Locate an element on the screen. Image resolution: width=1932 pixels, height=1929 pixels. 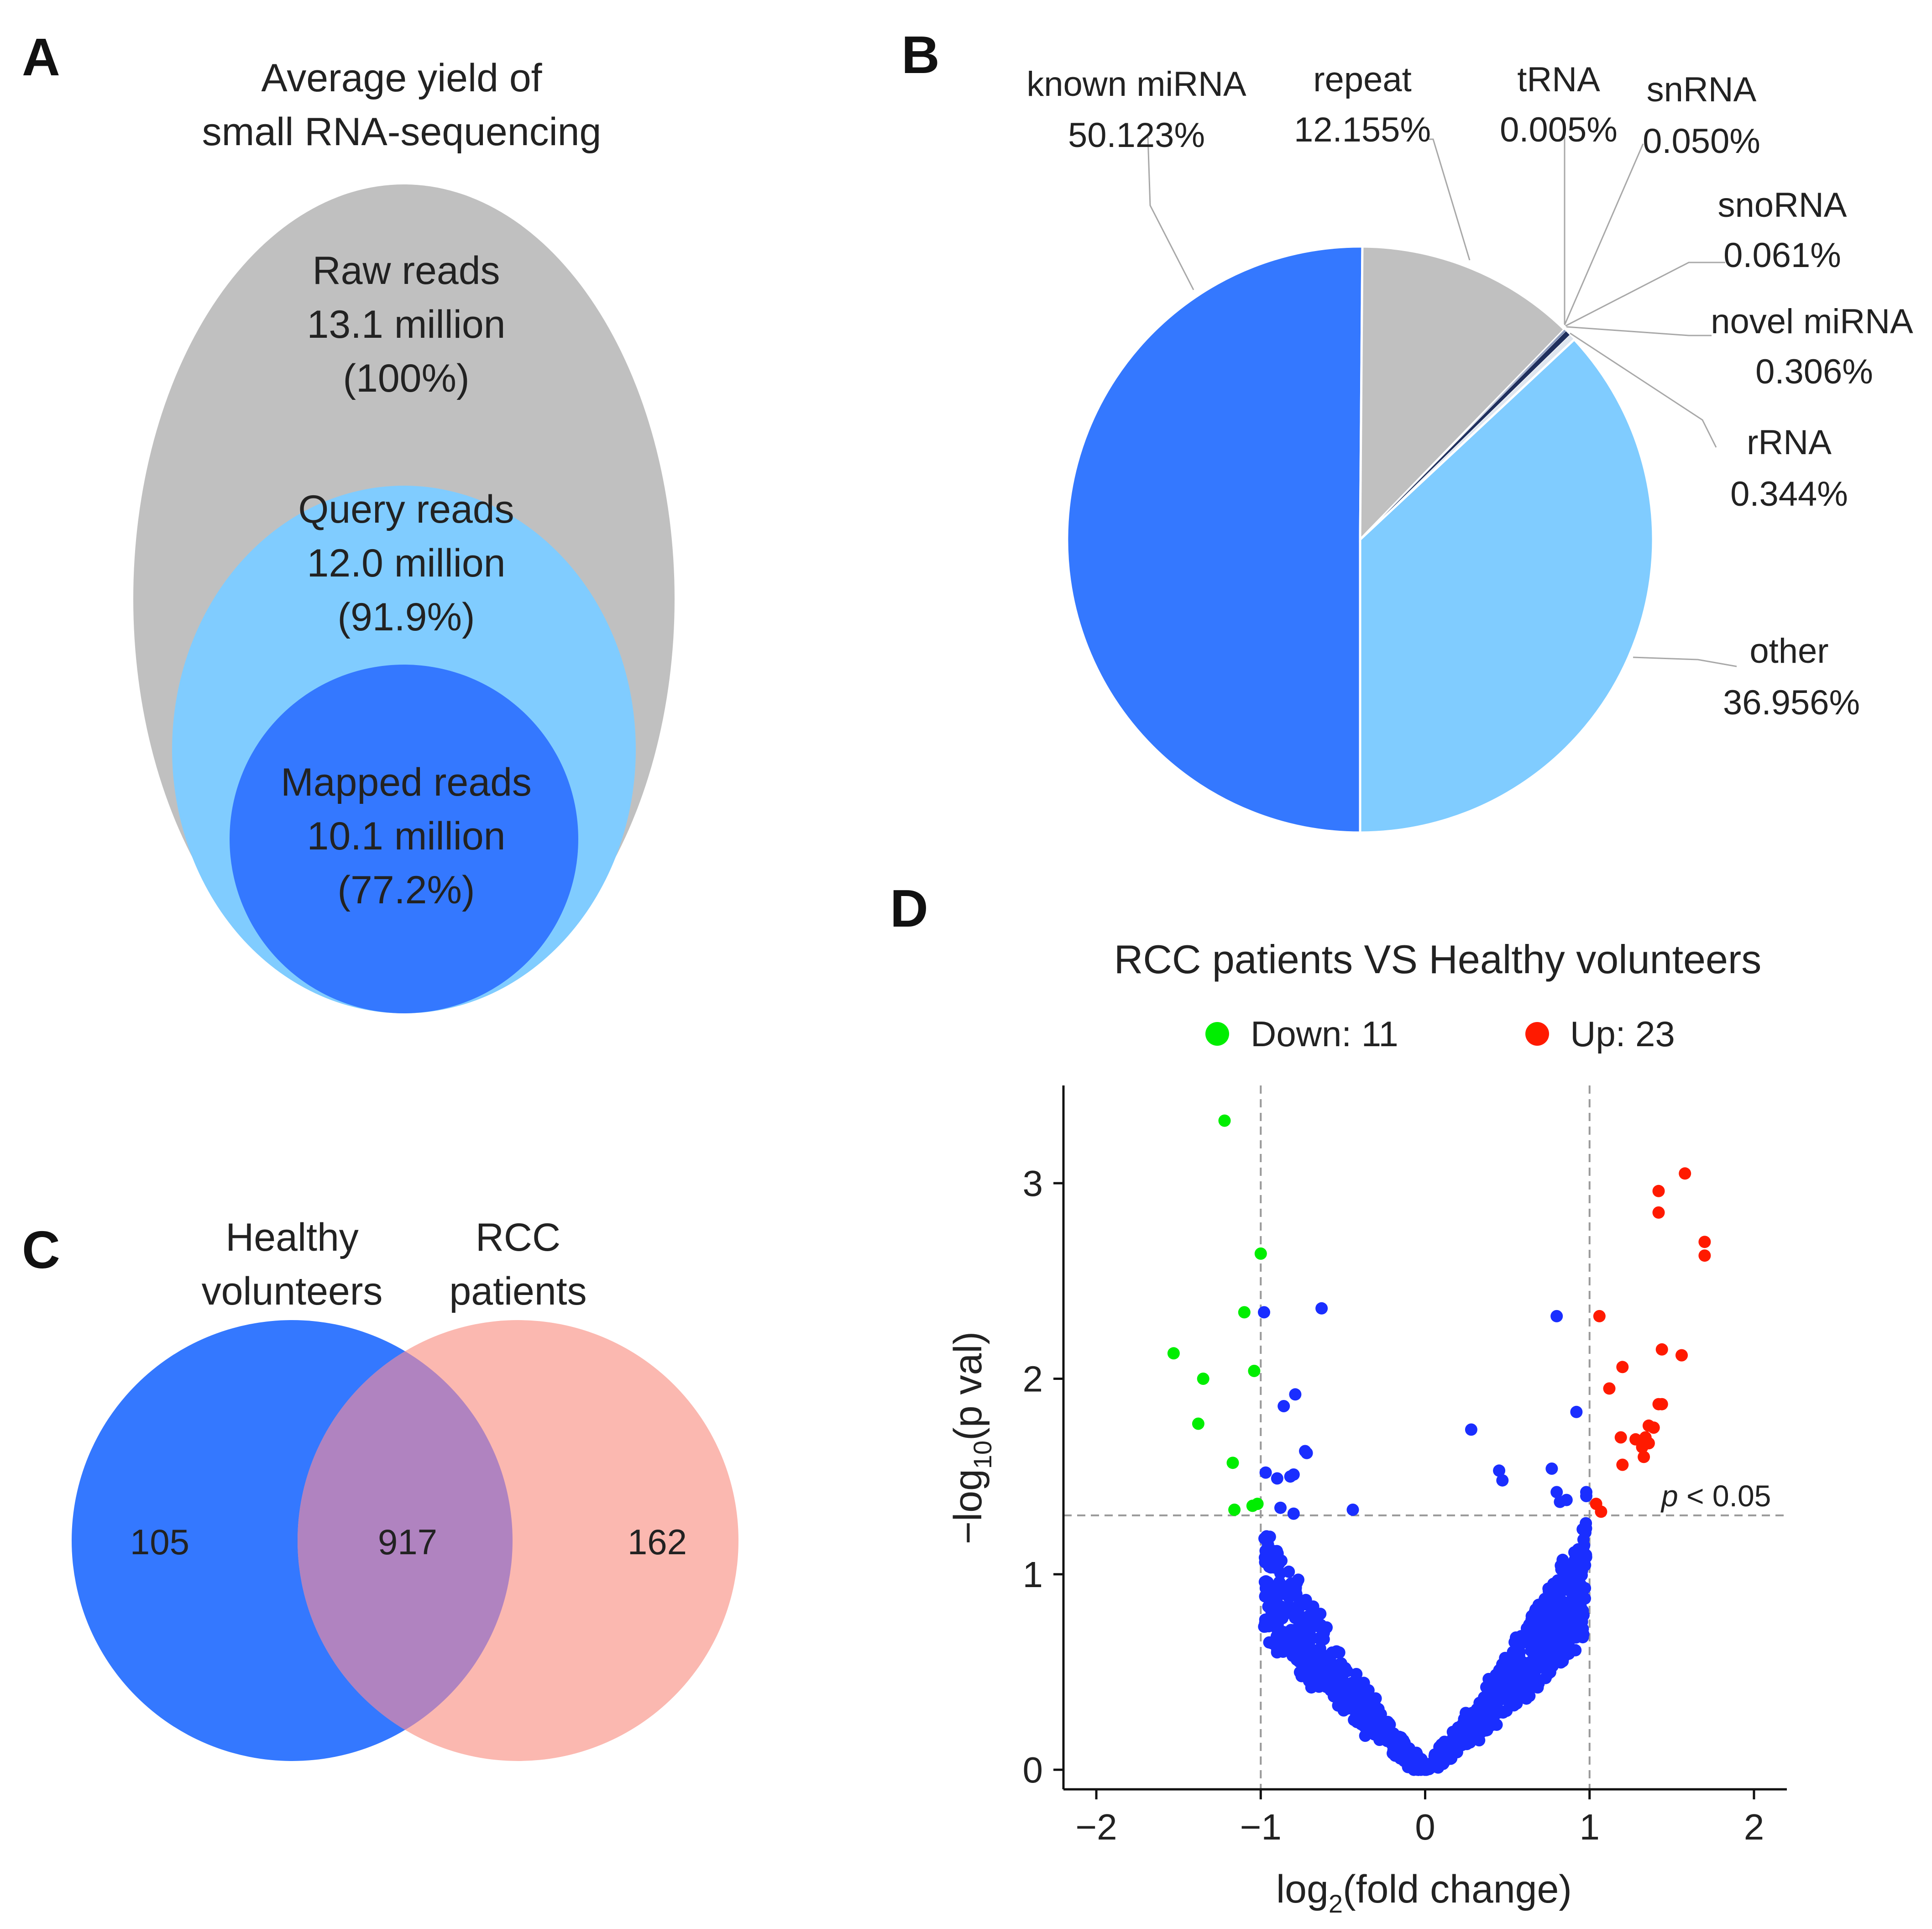
down-regulated-points is located at coordinates (1217, 1315).